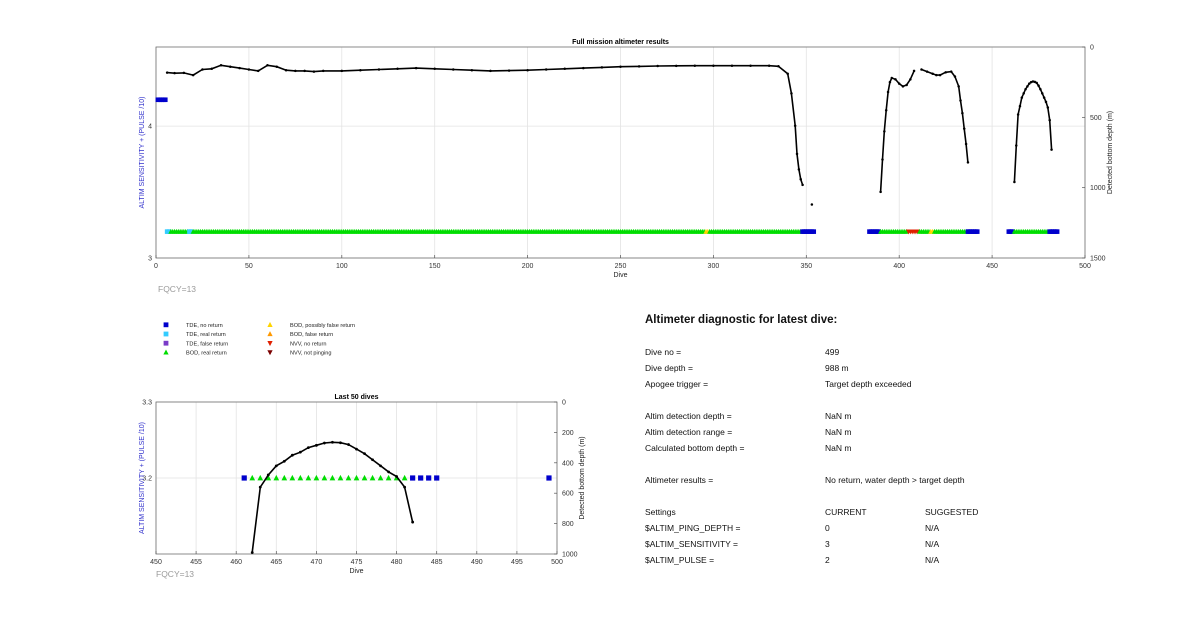  Describe the element at coordinates (895, 480) in the screenshot. I see `diag-value: No return, water depth > target depth` at that location.